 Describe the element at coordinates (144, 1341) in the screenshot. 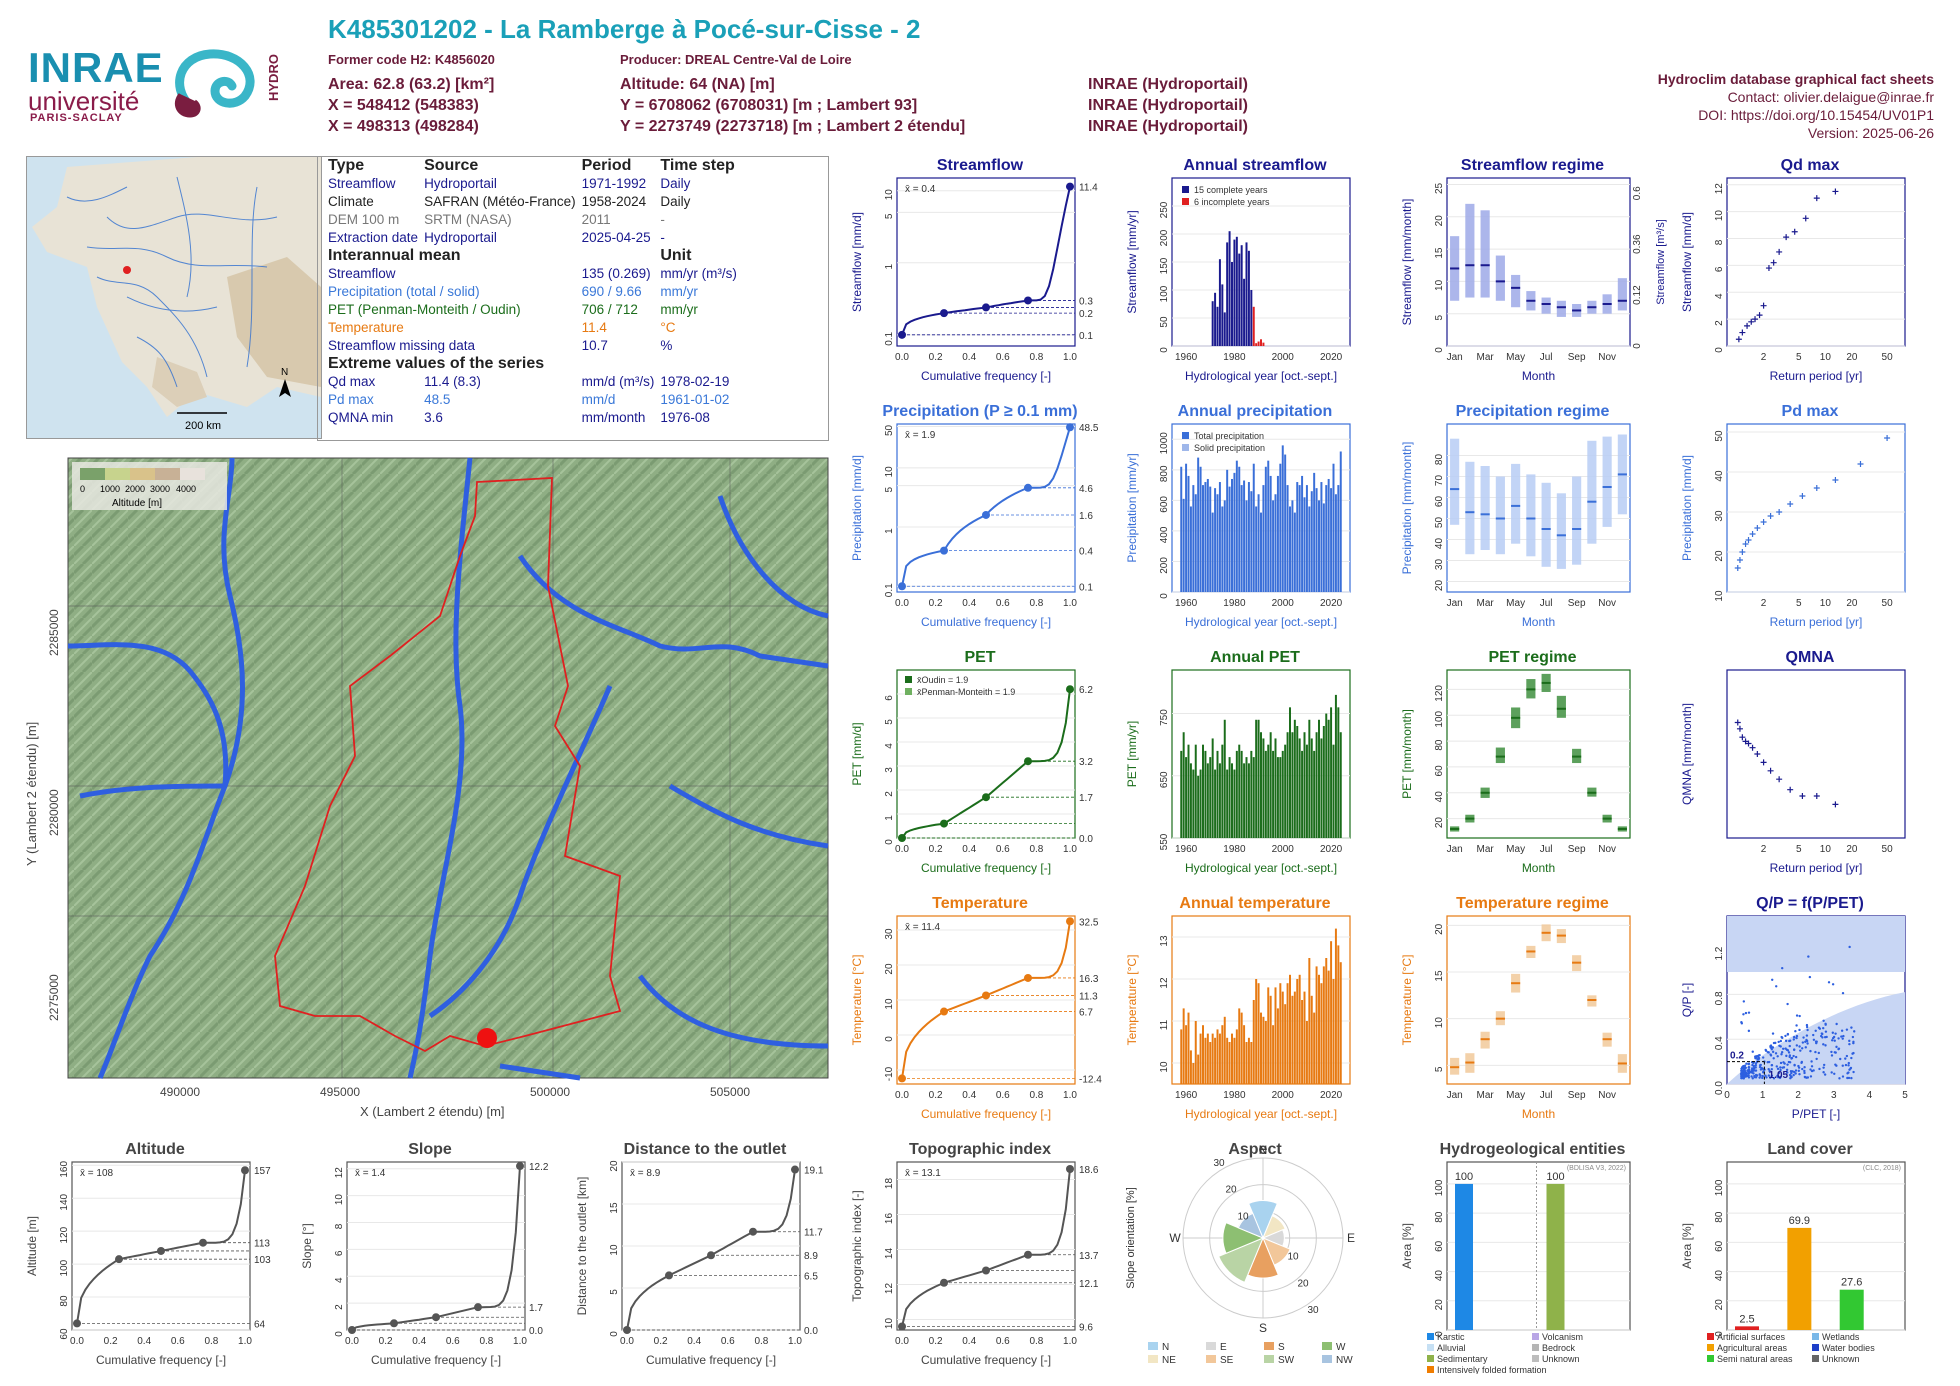

I see `x-tick-label: 0.4` at that location.